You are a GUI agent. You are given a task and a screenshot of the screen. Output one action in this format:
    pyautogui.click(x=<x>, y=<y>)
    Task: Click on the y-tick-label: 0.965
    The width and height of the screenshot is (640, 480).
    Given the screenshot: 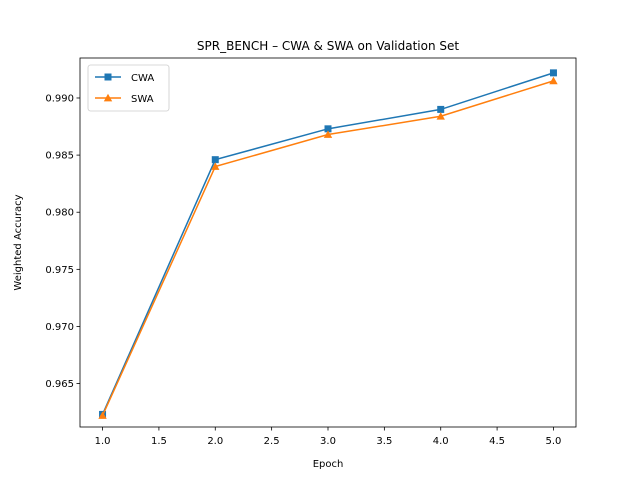 What is the action you would take?
    pyautogui.click(x=59, y=384)
    